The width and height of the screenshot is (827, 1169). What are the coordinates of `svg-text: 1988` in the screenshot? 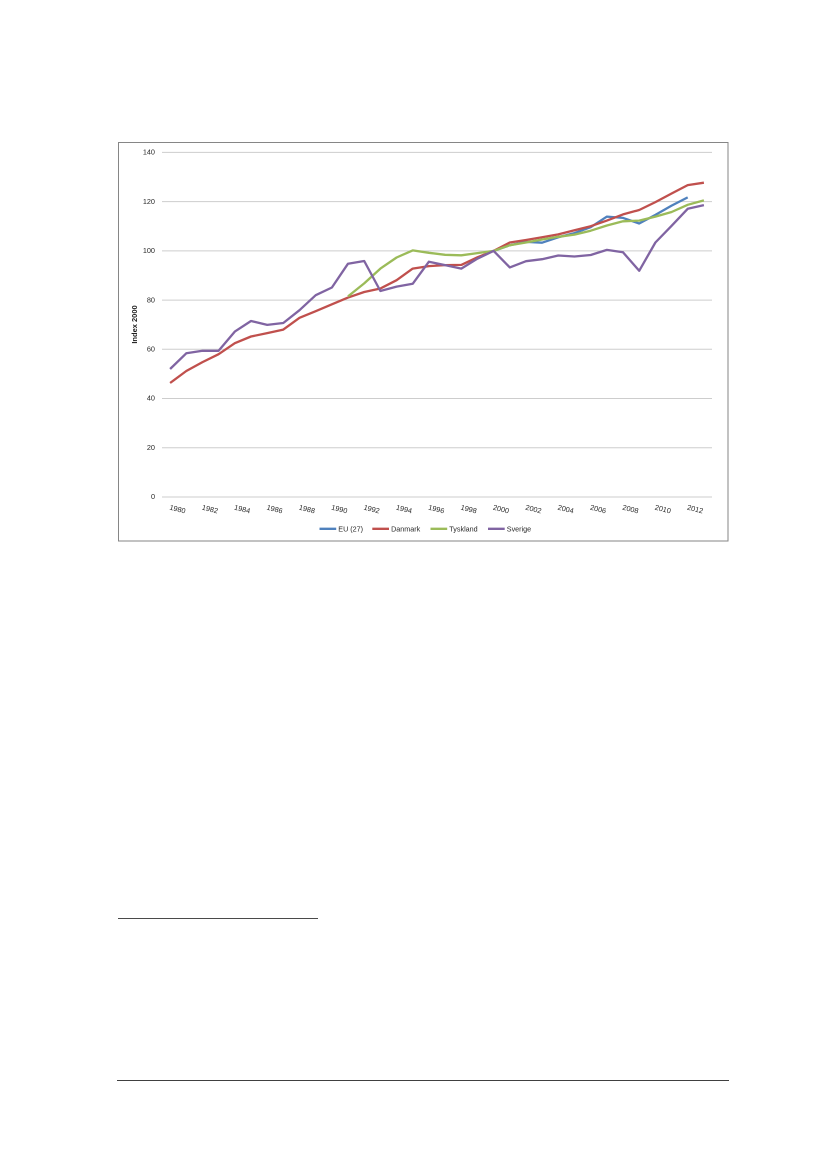 It's located at (307, 509).